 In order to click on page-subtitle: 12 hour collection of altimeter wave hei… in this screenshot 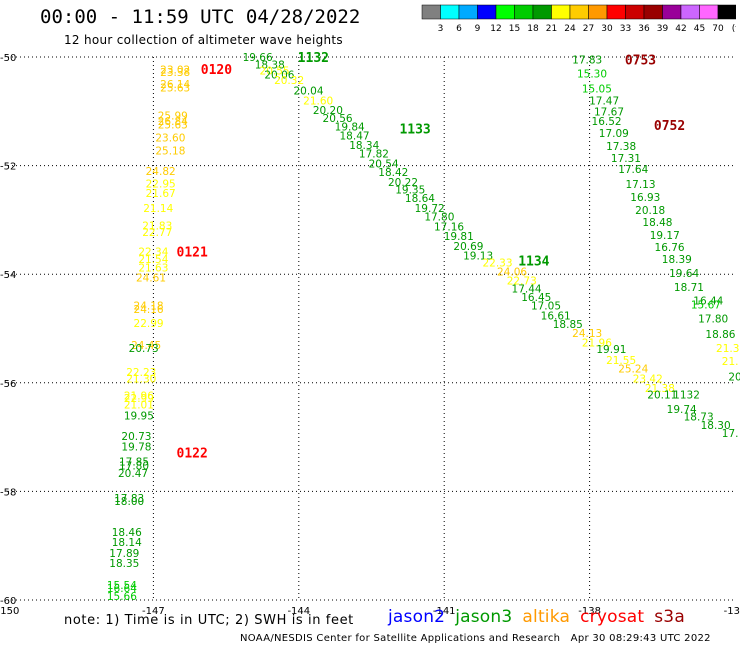, I will do `click(203, 40)`.